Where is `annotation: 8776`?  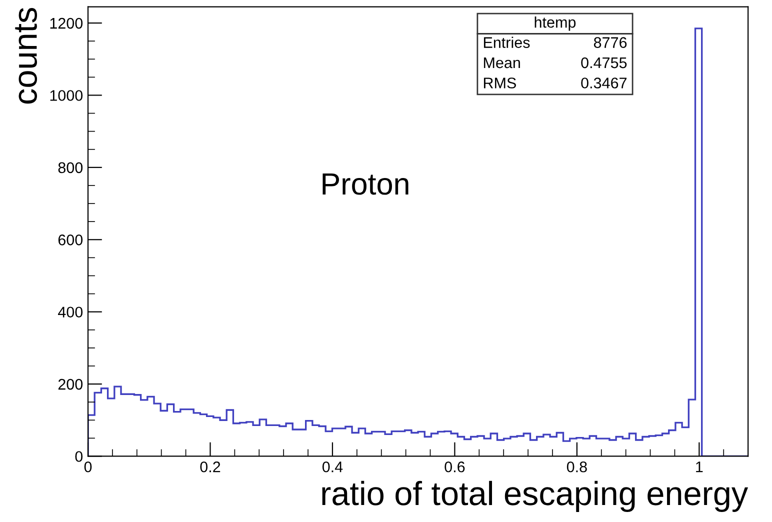 annotation: 8776 is located at coordinates (610, 42).